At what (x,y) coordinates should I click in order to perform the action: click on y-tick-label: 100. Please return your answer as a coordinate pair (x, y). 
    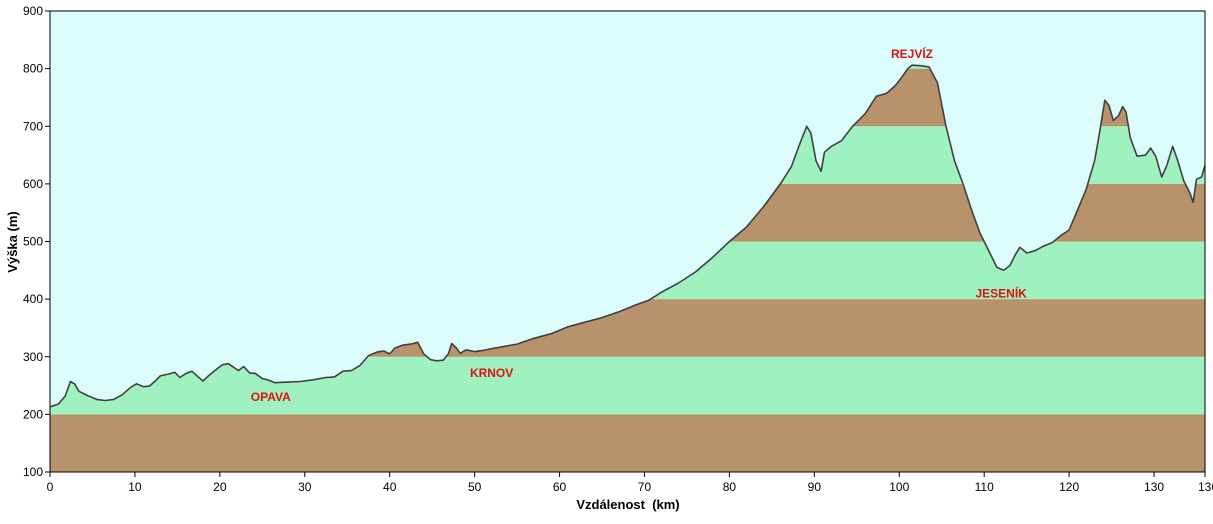
    Looking at the image, I should click on (33, 472).